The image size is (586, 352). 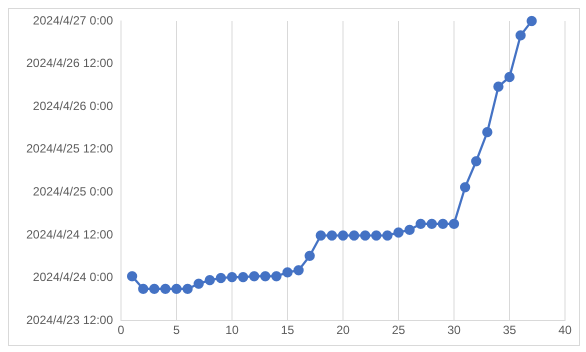 I want to click on text: 2024/4/25 12:00, so click(x=70, y=149).